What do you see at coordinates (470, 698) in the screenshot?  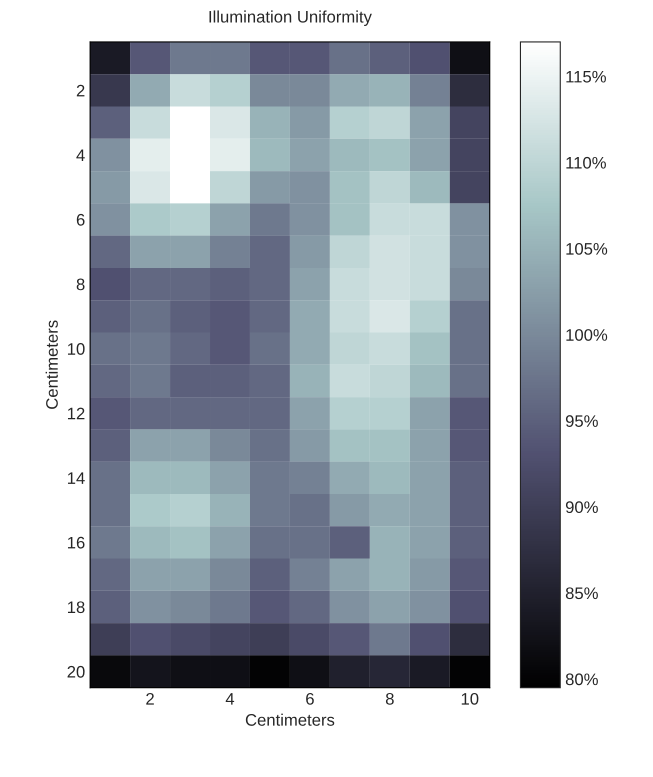 I see `x-tick-label: 10` at bounding box center [470, 698].